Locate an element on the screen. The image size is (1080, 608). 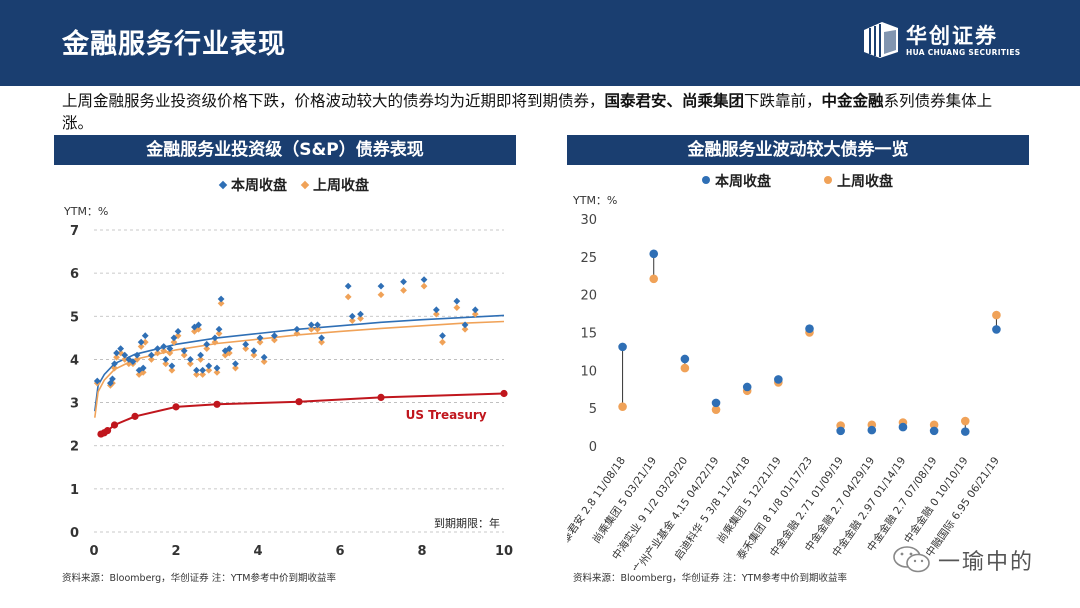
watermark: 一瑜中的 is located at coordinates (973, 560).